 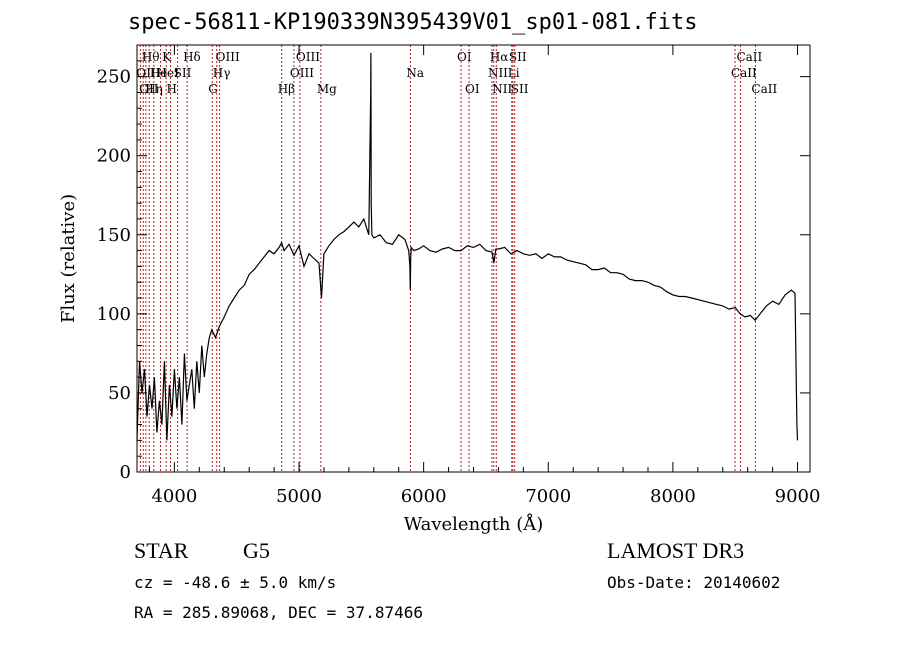 What do you see at coordinates (676, 550) in the screenshot?
I see `survey-label: LAMOST DR3` at bounding box center [676, 550].